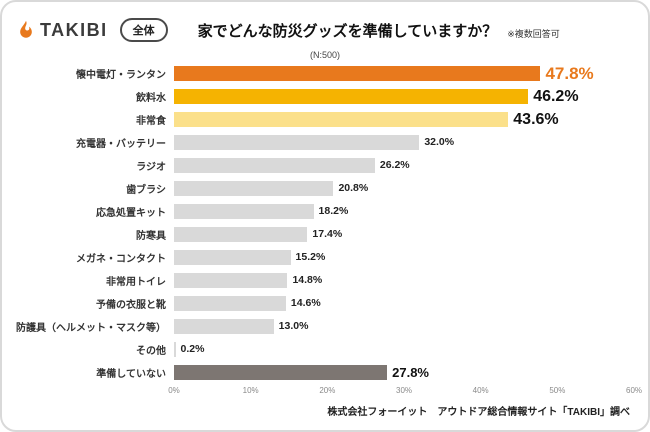  I want to click on x-axis: 0% 10% 20% 30% 40% 50% 60%, so click(405, 391).